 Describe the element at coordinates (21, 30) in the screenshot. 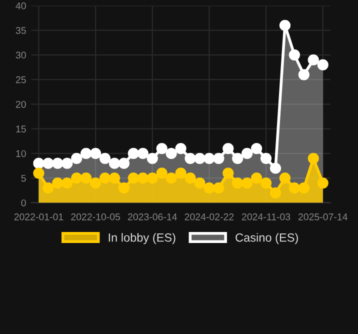

I see `y-tick-label: 35` at that location.